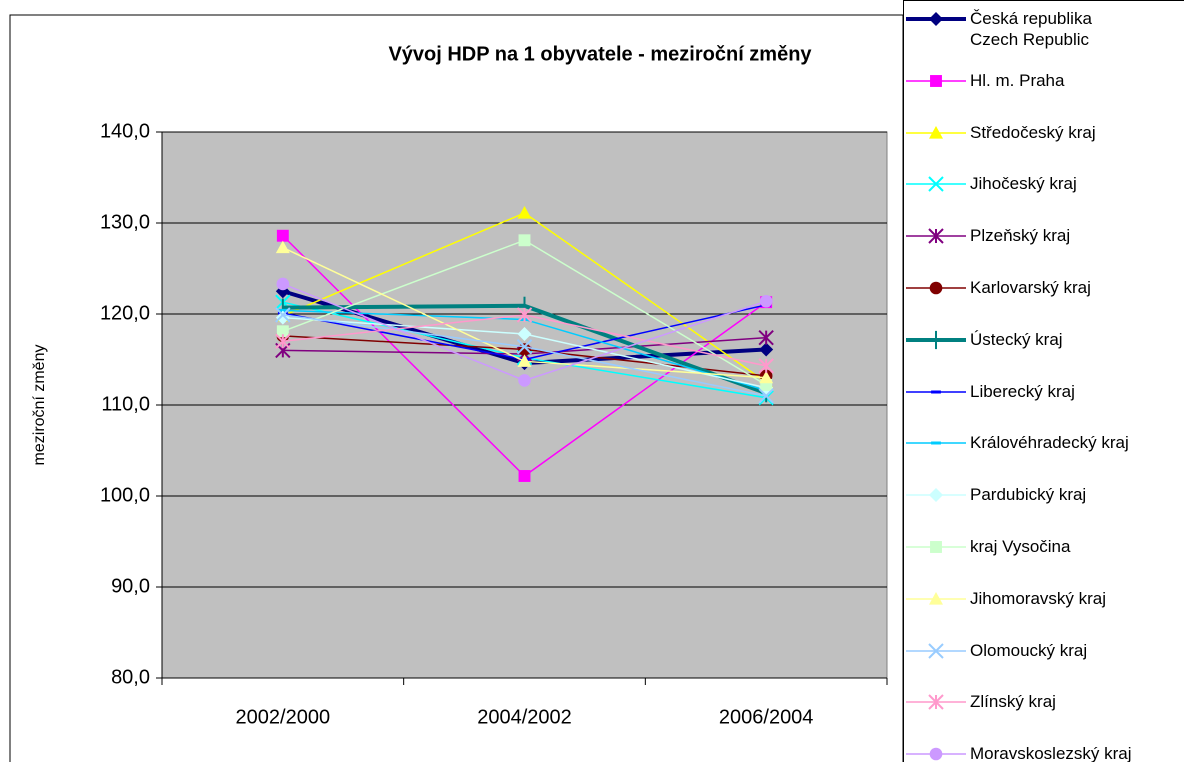 The width and height of the screenshot is (1184, 762). I want to click on y-tick-label: 90,0, so click(130, 586).